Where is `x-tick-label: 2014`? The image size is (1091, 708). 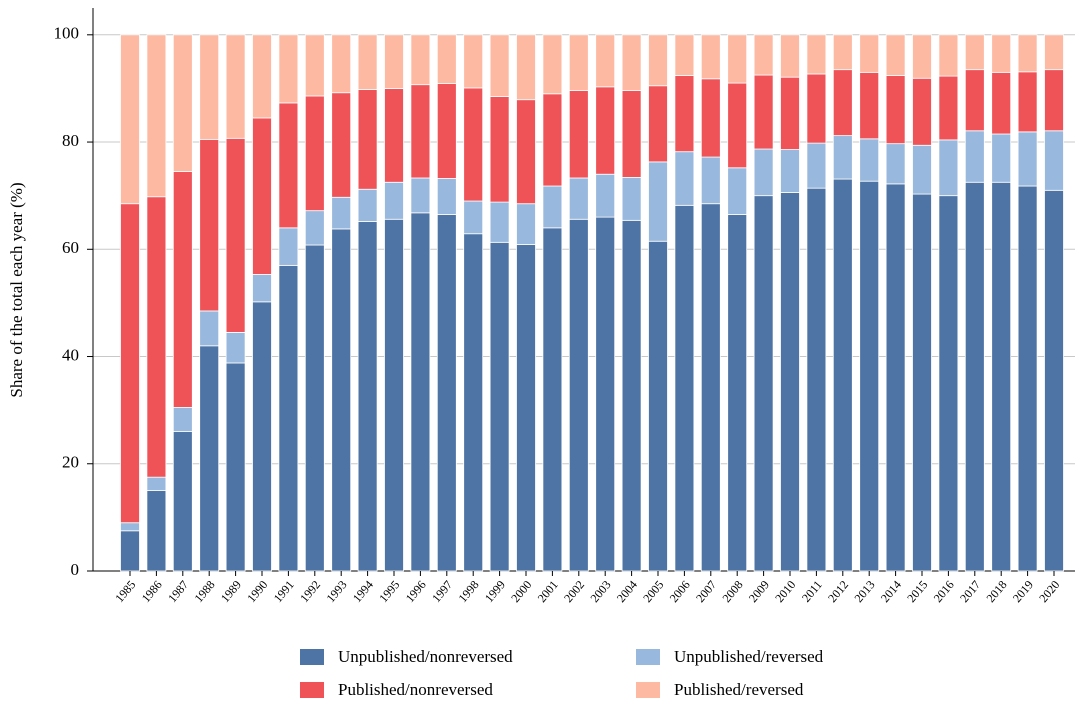 x-tick-label: 2014 is located at coordinates (891, 591).